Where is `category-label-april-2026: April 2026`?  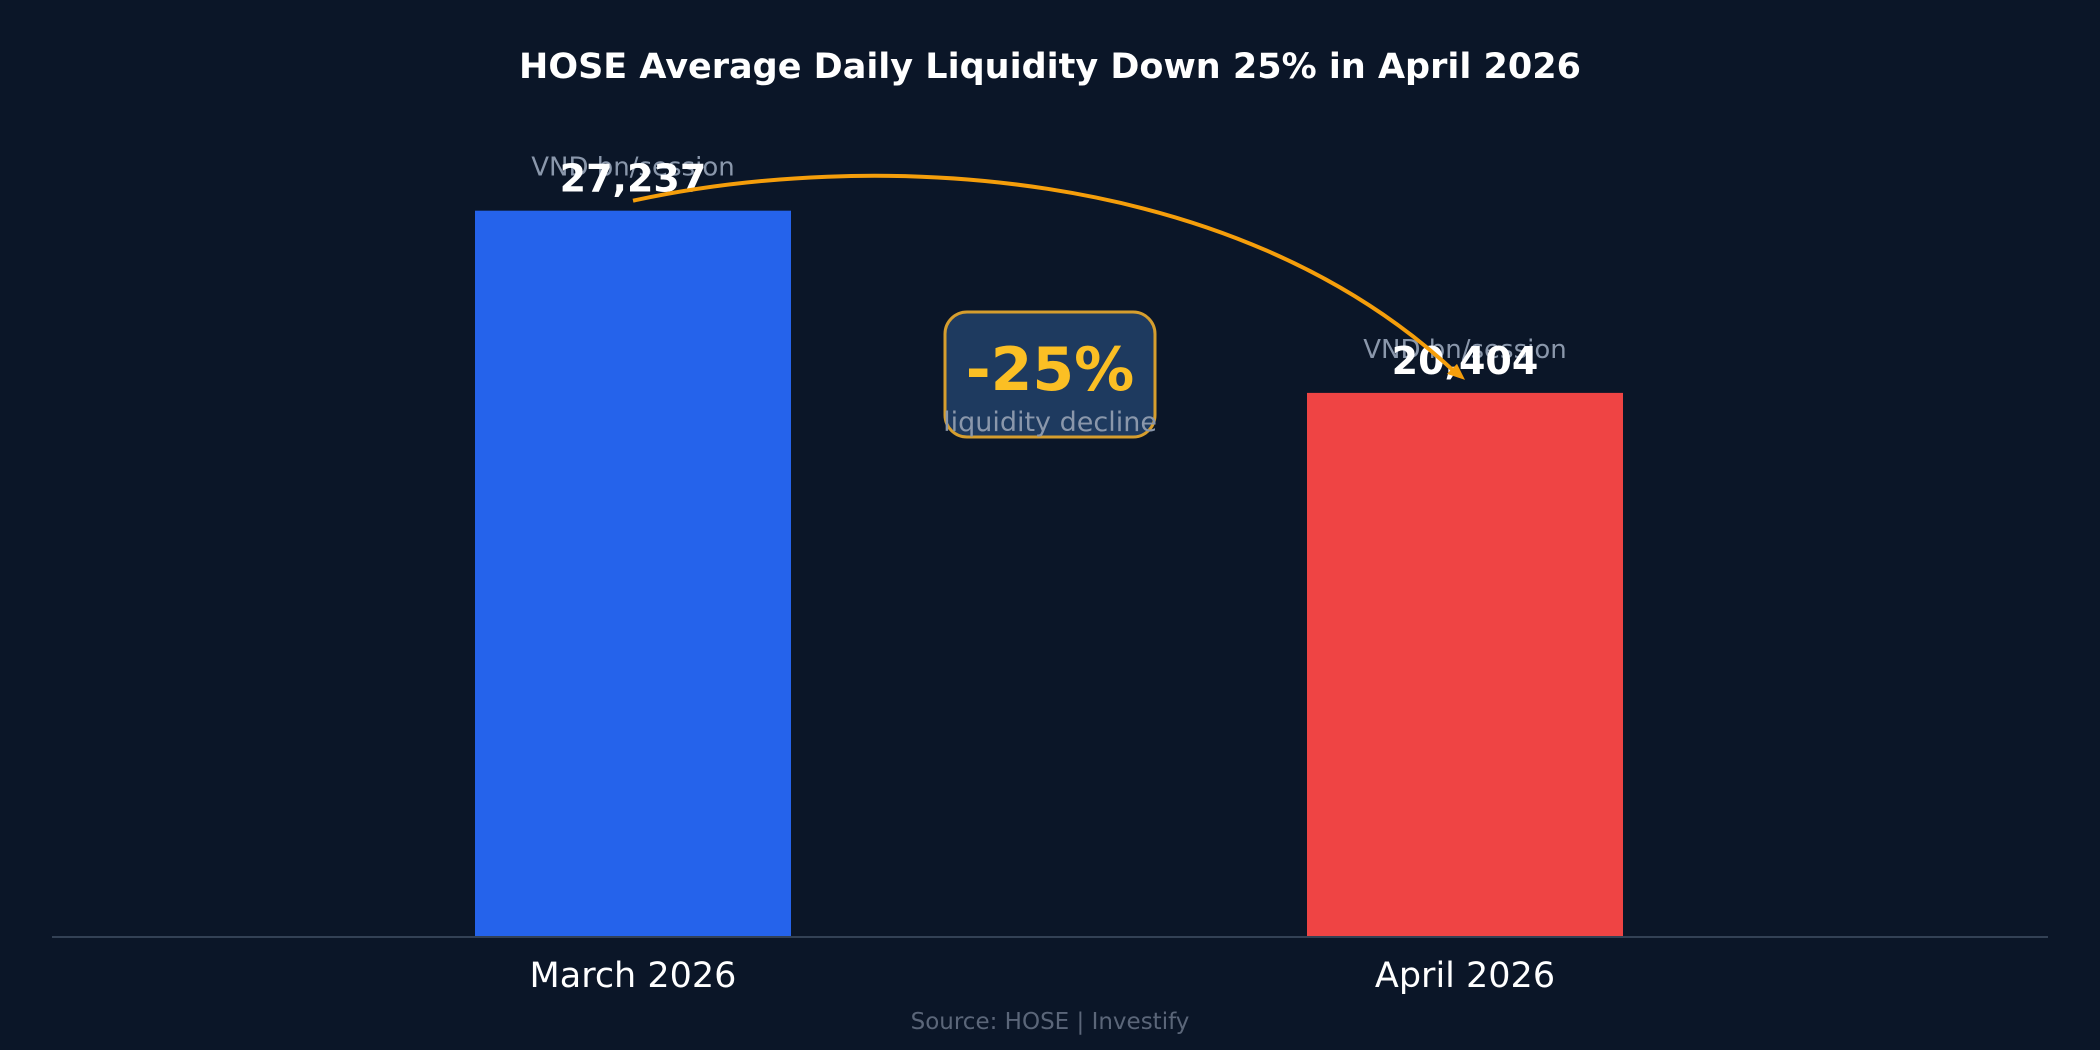 category-label-april-2026: April 2026 is located at coordinates (1465, 976).